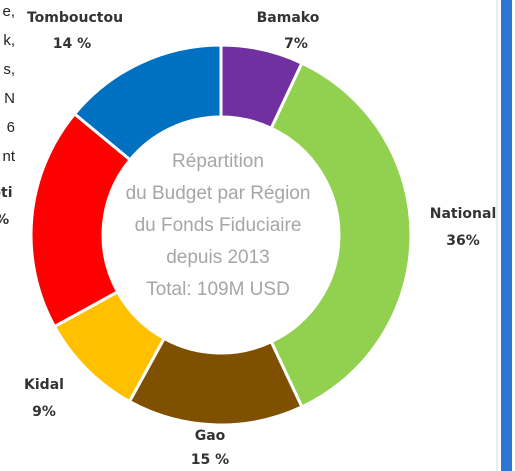 This screenshot has height=471, width=515. I want to click on category-label: Gao, so click(210, 436).